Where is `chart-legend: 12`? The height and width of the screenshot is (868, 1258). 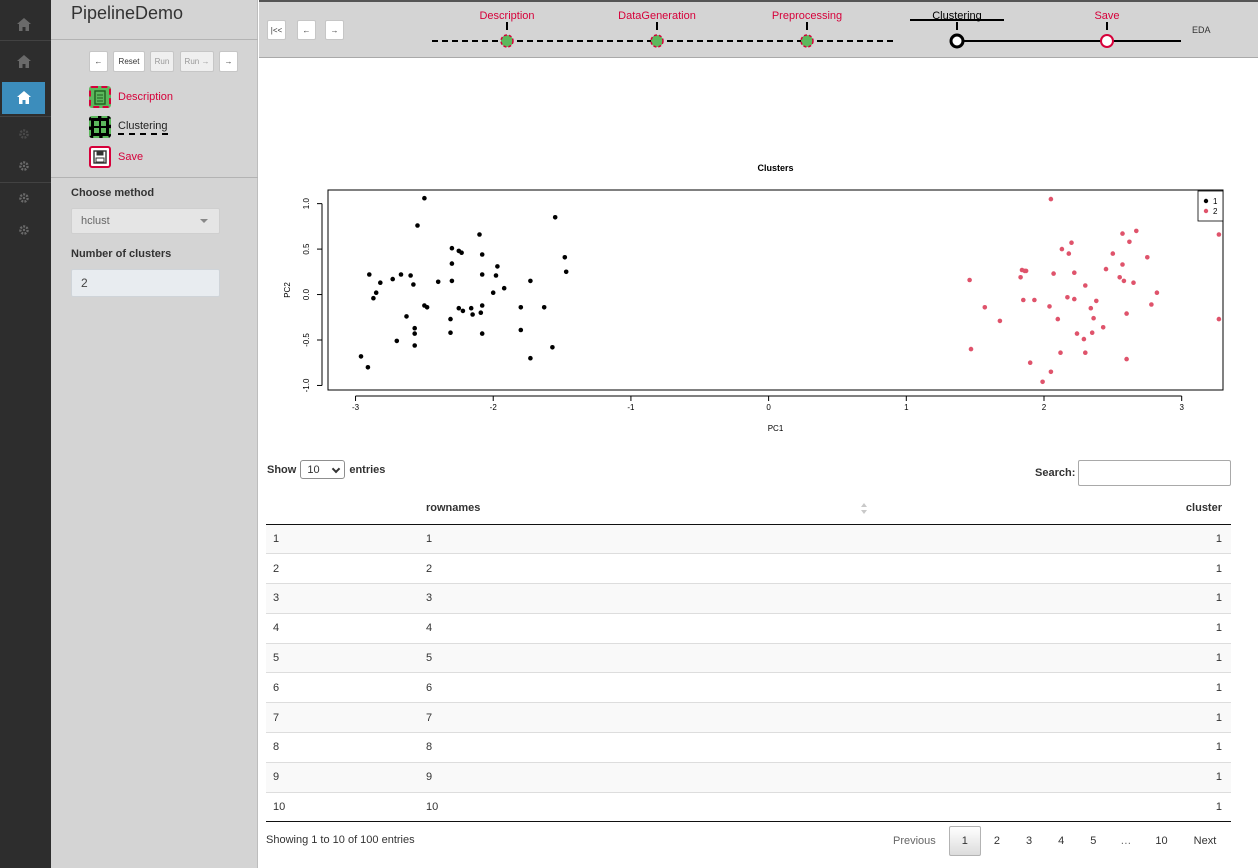
chart-legend: 12 is located at coordinates (1210, 206).